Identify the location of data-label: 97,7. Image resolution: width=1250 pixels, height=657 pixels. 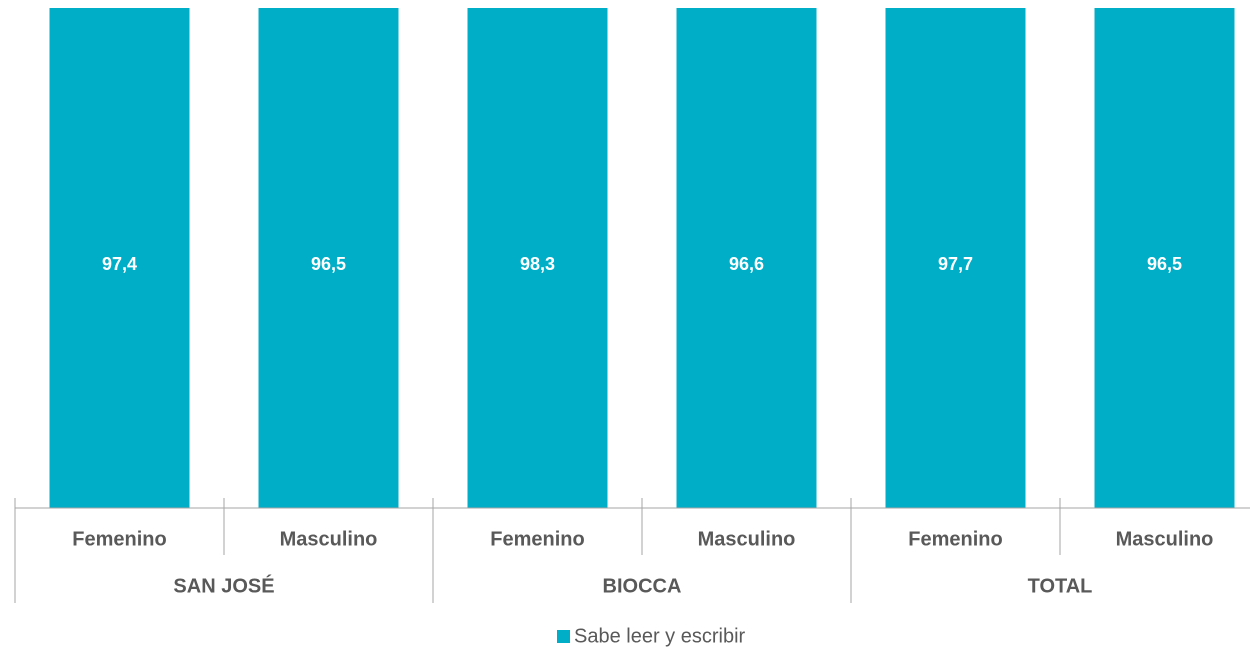
(955, 264).